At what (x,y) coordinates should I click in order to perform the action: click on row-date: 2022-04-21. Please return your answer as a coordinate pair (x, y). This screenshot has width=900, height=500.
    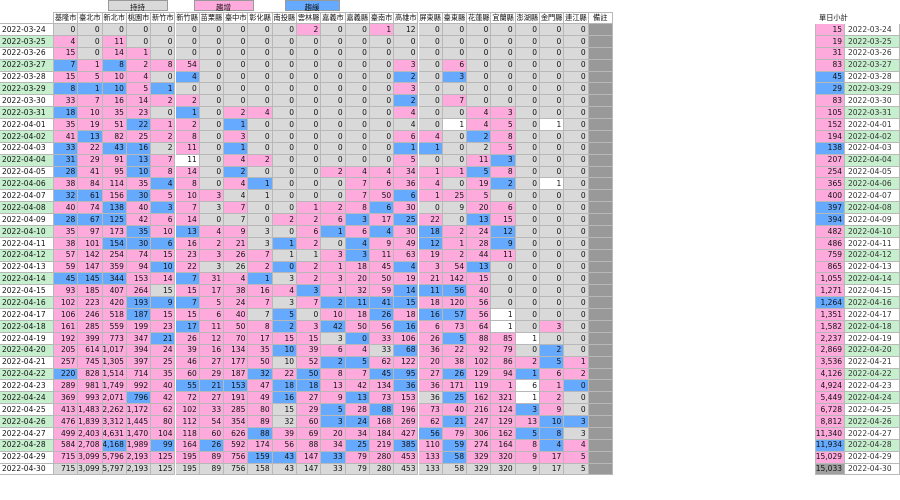
    Looking at the image, I should click on (27, 362).